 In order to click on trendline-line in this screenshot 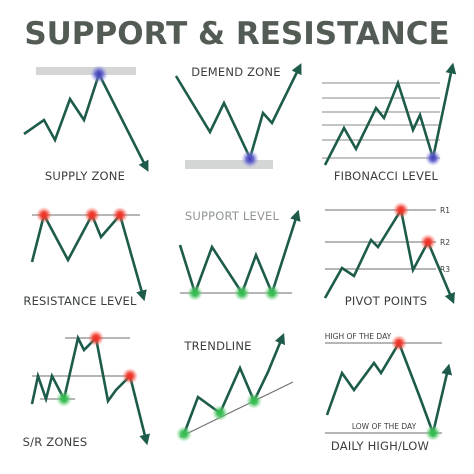, I will do `click(236, 409)`.